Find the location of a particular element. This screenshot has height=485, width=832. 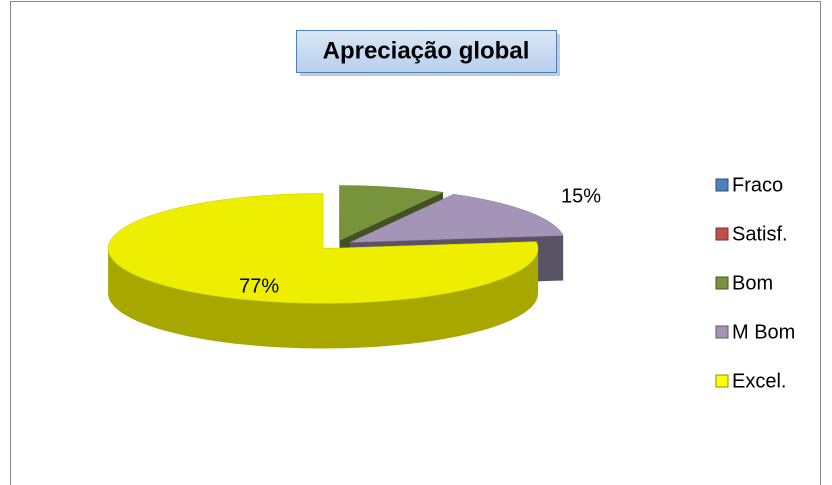

chart-title: Apreciação global is located at coordinates (426, 50).